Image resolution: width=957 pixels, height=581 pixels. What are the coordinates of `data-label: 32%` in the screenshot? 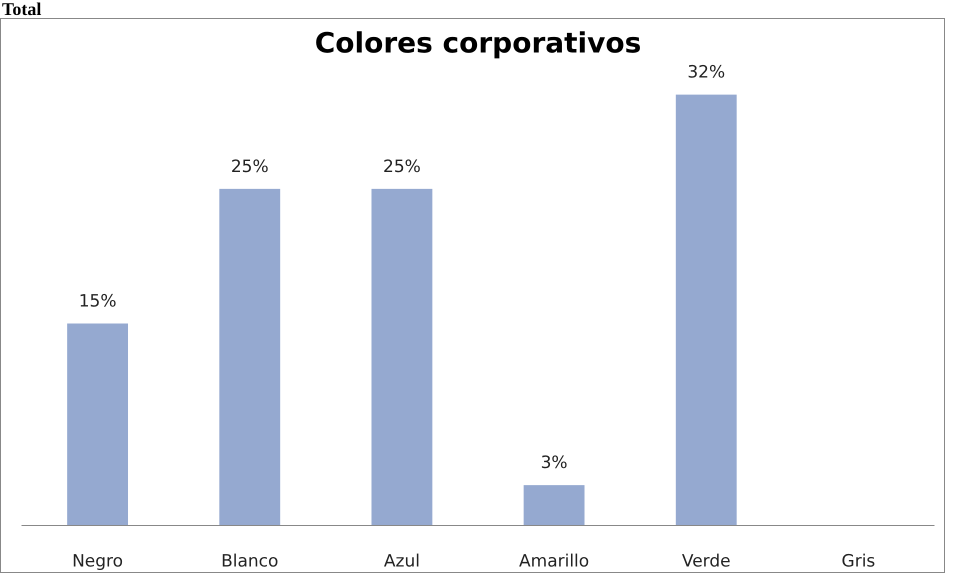 It's located at (706, 72).